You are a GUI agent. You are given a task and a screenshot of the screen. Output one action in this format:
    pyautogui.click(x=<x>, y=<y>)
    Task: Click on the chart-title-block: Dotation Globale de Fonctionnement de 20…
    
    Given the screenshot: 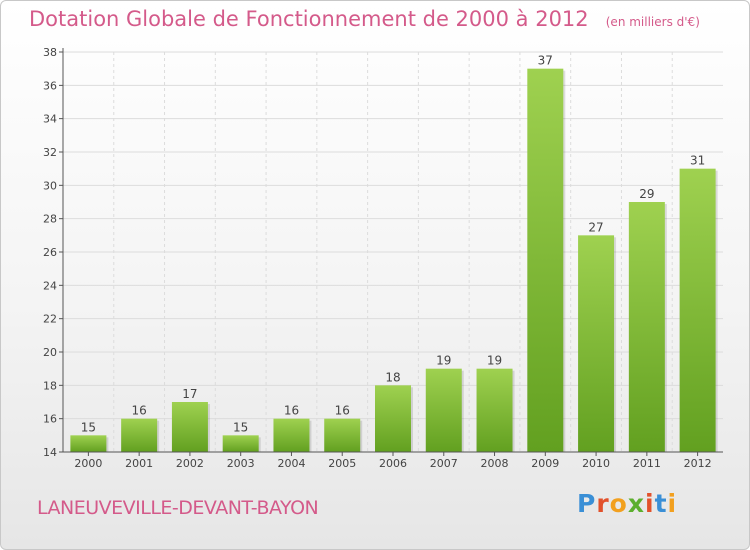 What is the action you would take?
    pyautogui.click(x=364, y=19)
    